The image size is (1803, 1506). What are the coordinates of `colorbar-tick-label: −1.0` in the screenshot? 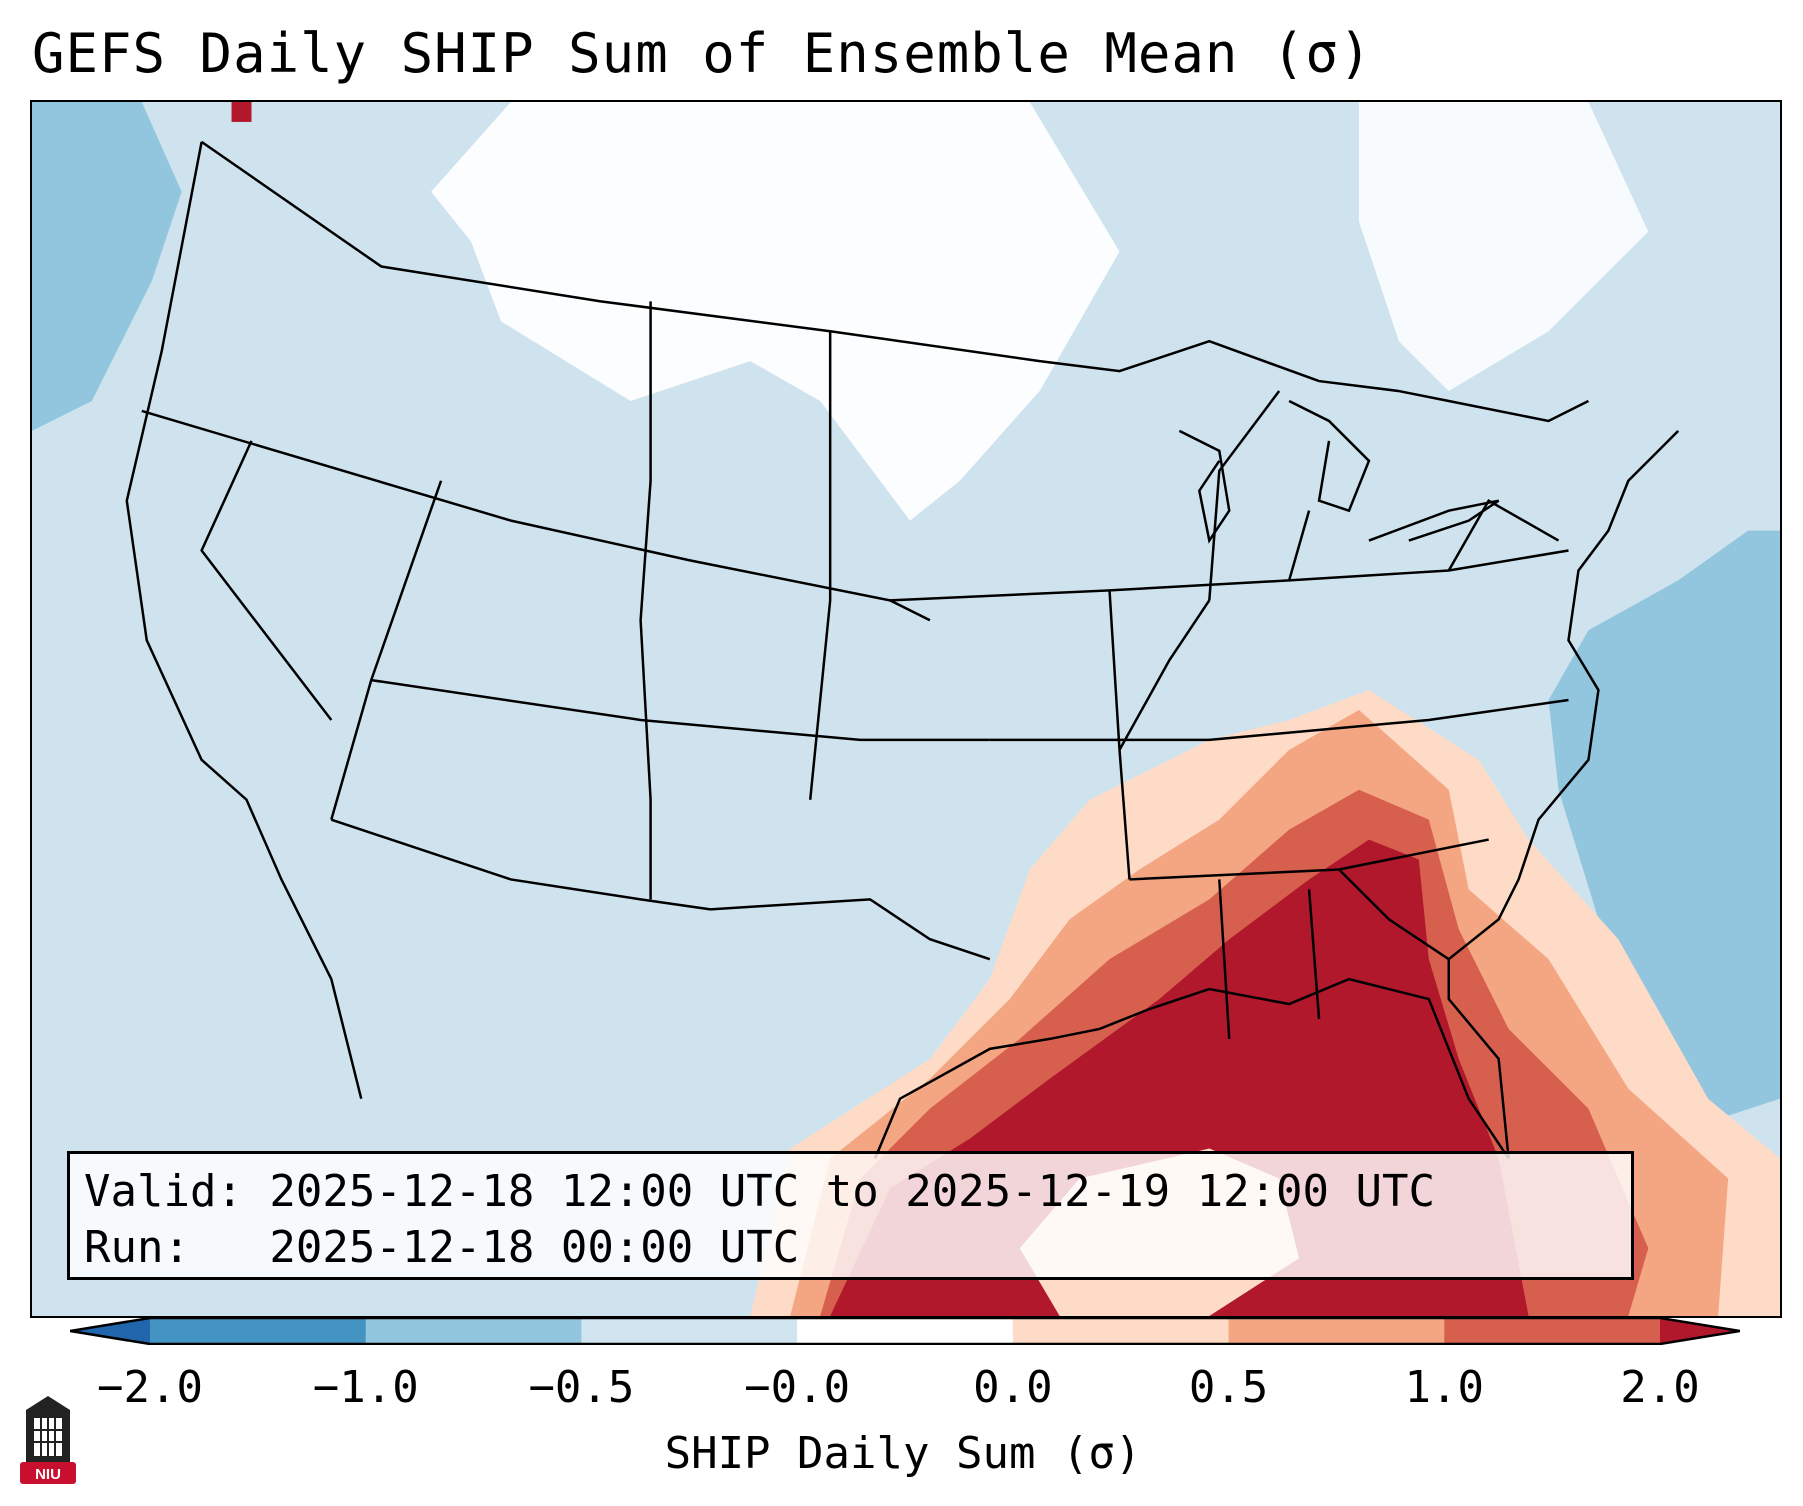 It's located at (365, 1387).